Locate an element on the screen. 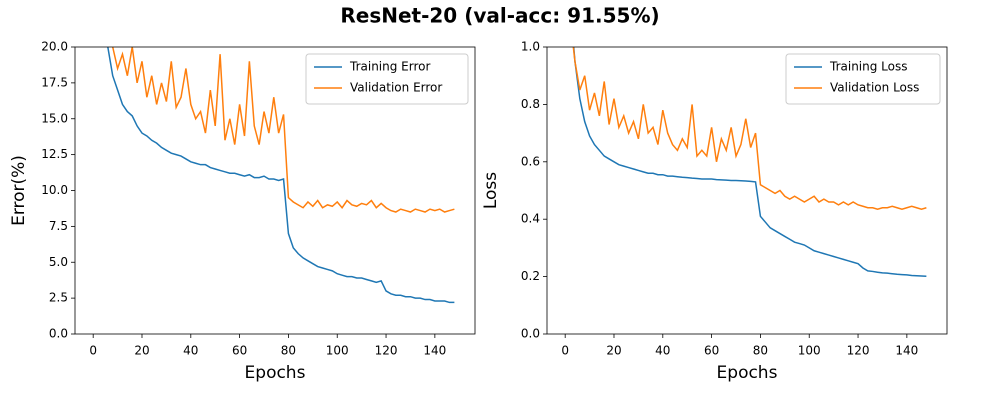  y-axis-label: Loss is located at coordinates (491, 190).